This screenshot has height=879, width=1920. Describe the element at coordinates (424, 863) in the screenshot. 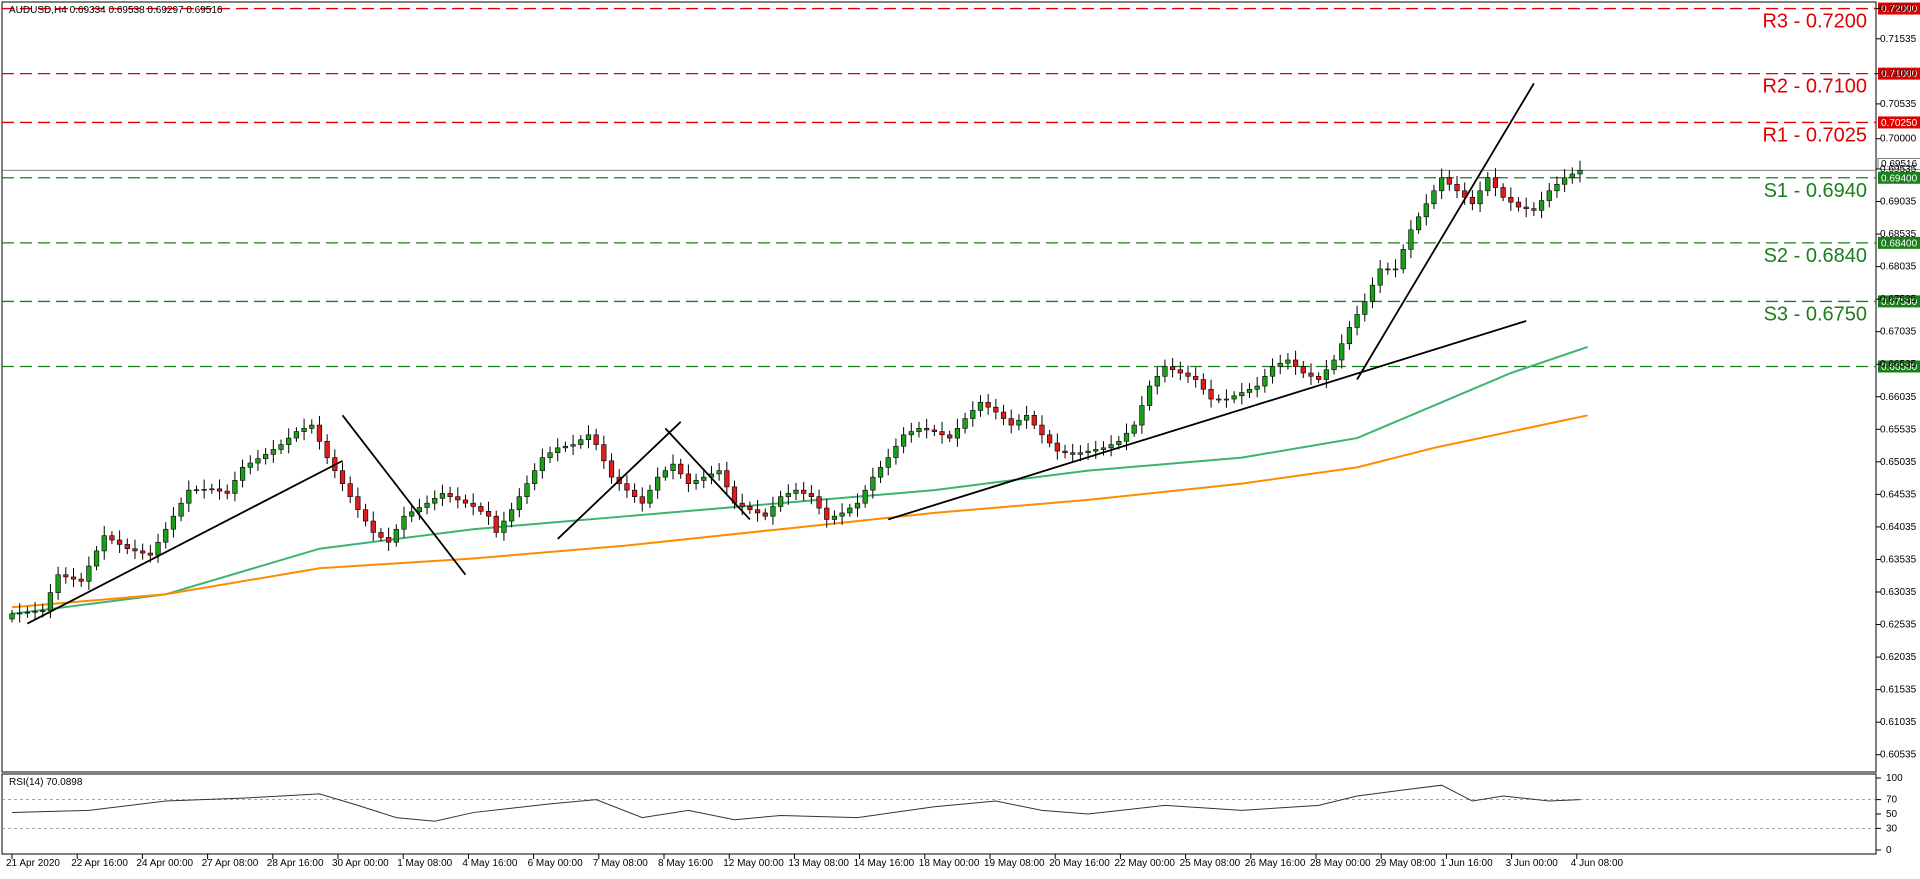

I see `x-tick-label: 1 May 08:00` at that location.